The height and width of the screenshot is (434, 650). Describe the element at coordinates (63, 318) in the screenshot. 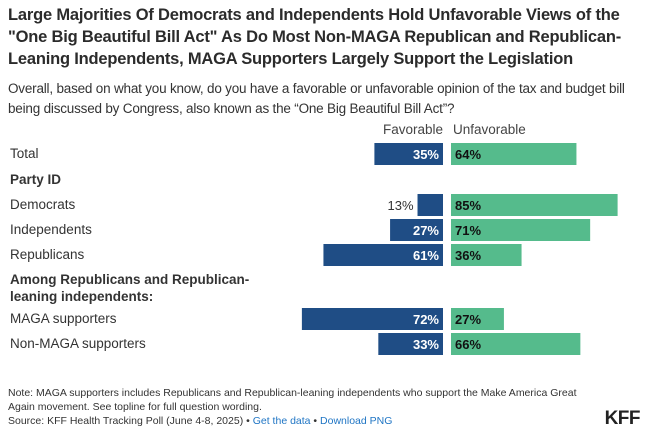

I see `row-label-maga-supporters: MAGA supporters` at that location.